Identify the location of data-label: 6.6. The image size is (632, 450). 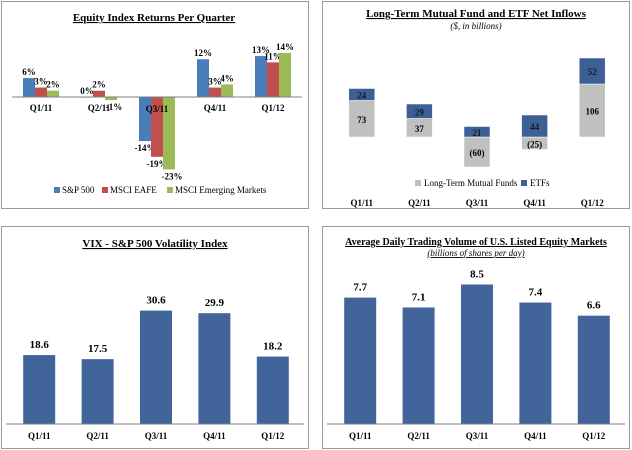
(594, 306).